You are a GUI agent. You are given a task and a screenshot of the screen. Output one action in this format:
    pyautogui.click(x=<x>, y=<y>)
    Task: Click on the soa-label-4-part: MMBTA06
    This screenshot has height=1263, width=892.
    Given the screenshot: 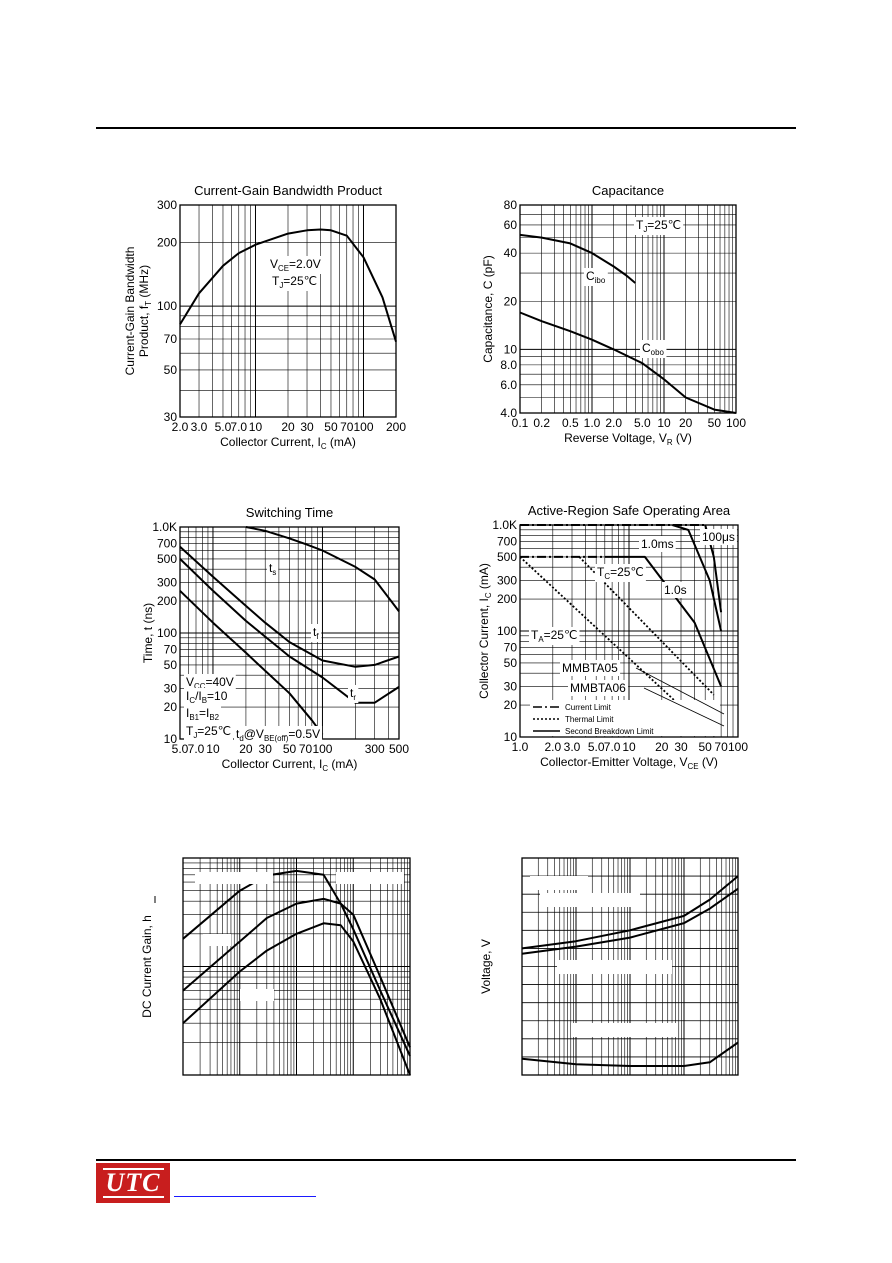 What is the action you would take?
    pyautogui.click(x=598, y=688)
    